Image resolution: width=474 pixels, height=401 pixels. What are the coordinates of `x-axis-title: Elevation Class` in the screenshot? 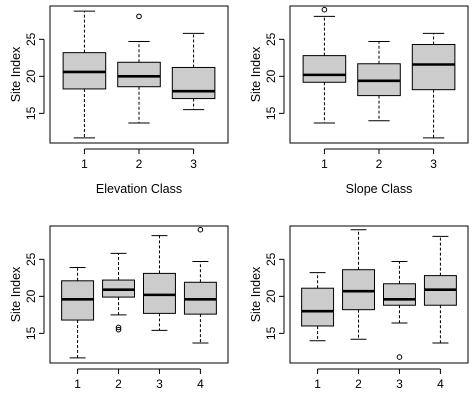 It's located at (139, 189).